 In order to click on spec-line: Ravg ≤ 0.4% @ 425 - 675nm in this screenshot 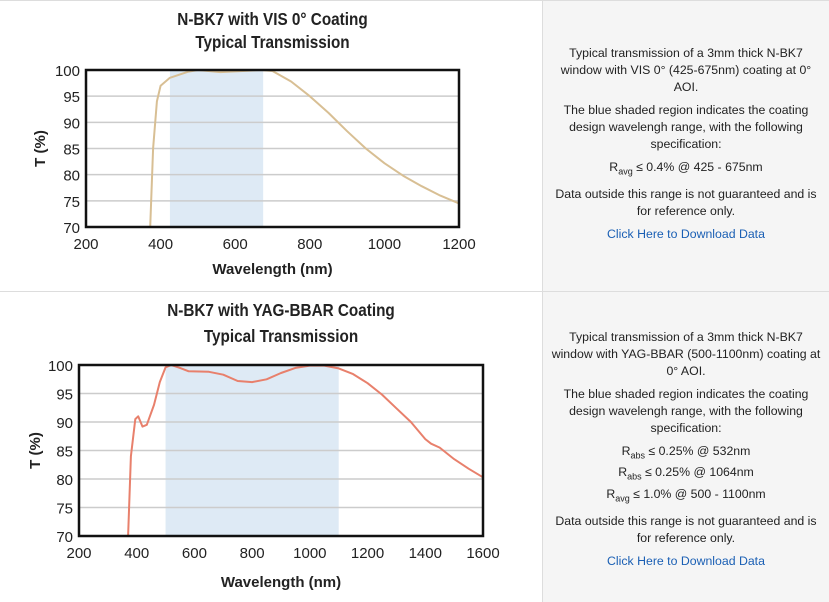, I will do `click(686, 169)`.